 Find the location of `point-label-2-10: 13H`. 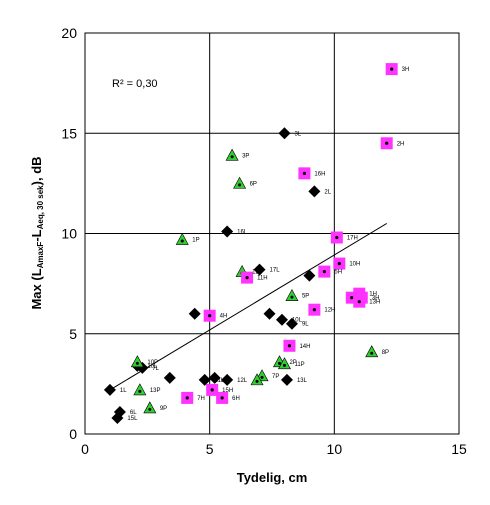

point-label-2-10: 13H is located at coordinates (374, 303).